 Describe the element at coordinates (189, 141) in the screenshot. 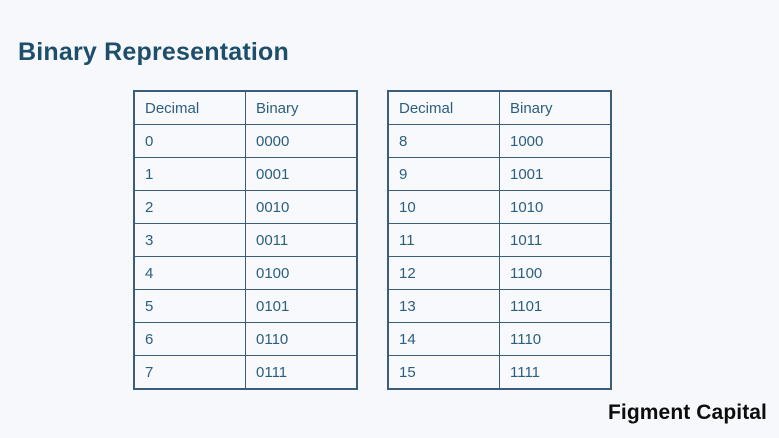

I see `decimal-cell: 0` at that location.